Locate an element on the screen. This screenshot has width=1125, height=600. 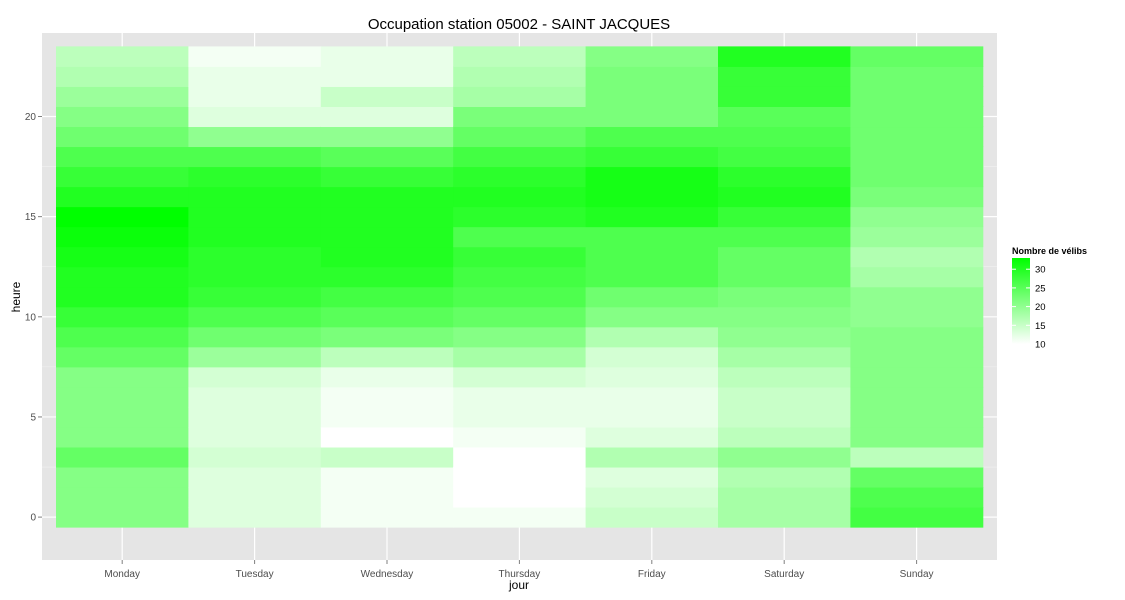
x-tick-label: Sunday is located at coordinates (917, 574).